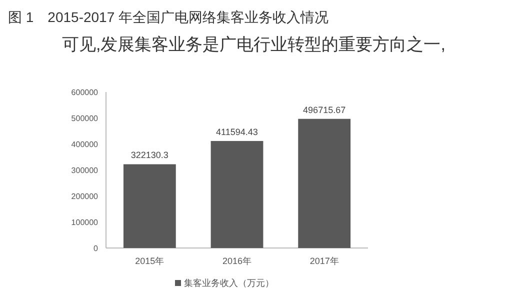 The image size is (515, 302). What do you see at coordinates (85, 196) in the screenshot?
I see `y-tick-label: 200000` at bounding box center [85, 196].